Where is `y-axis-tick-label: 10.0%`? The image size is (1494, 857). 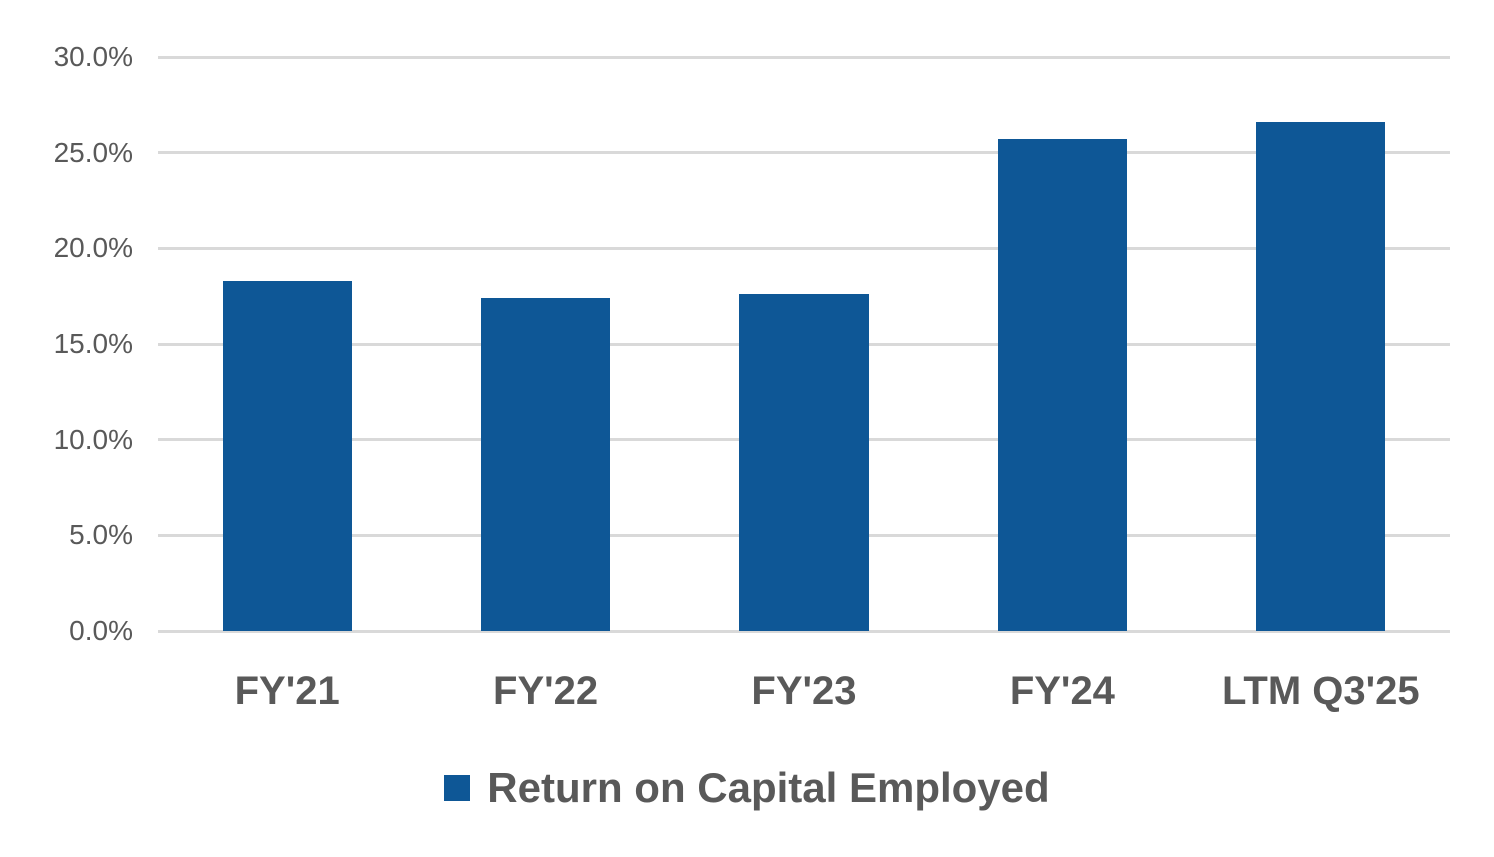
y-axis-tick-label: 10.0% is located at coordinates (93, 439).